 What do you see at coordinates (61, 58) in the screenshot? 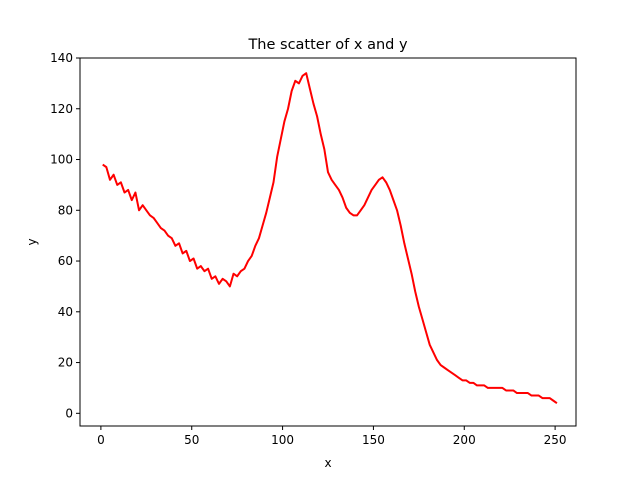
I see `y-tick-label: 140` at bounding box center [61, 58].